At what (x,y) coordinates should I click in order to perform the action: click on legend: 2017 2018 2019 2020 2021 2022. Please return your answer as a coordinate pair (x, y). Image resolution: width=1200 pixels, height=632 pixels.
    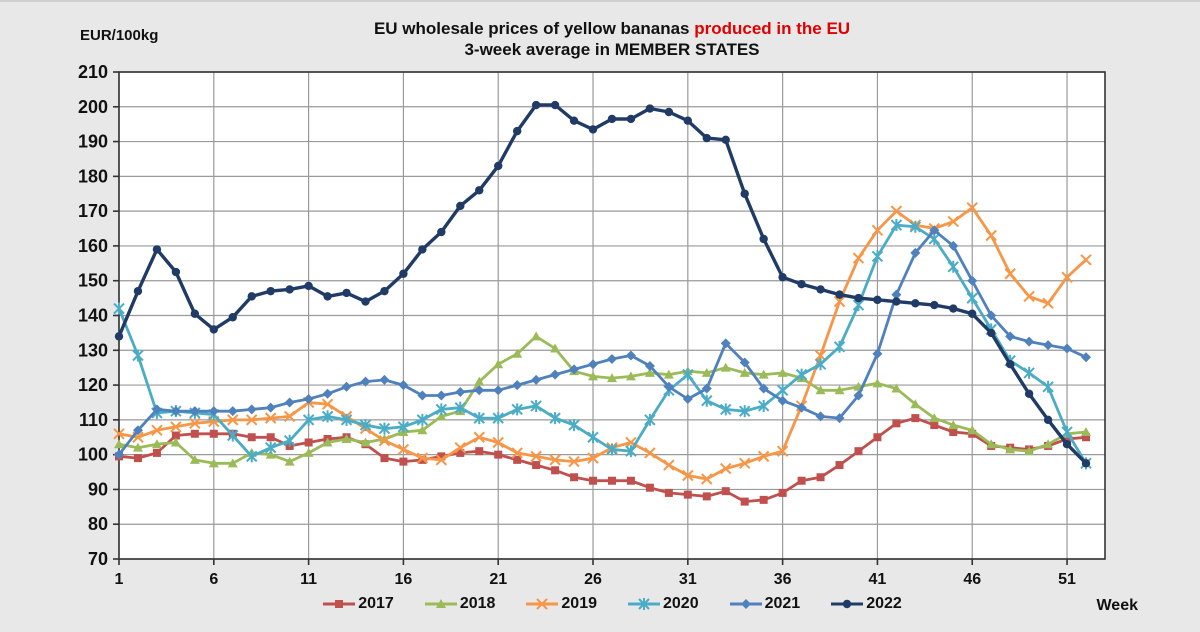
    Looking at the image, I should click on (612, 604).